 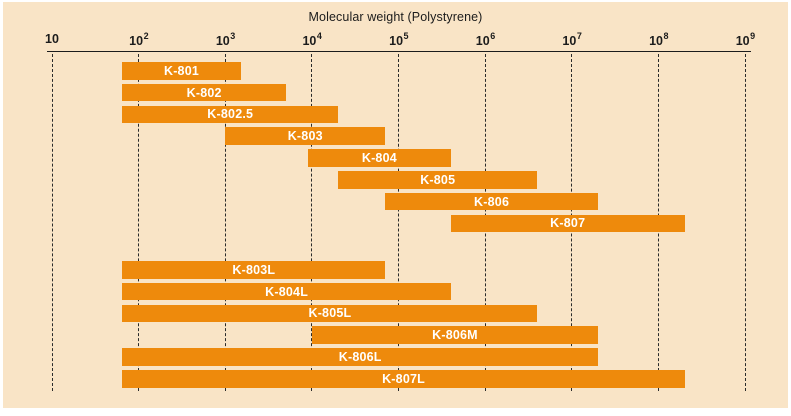 I want to click on bar-k-805l: K-805L, so click(x=330, y=313).